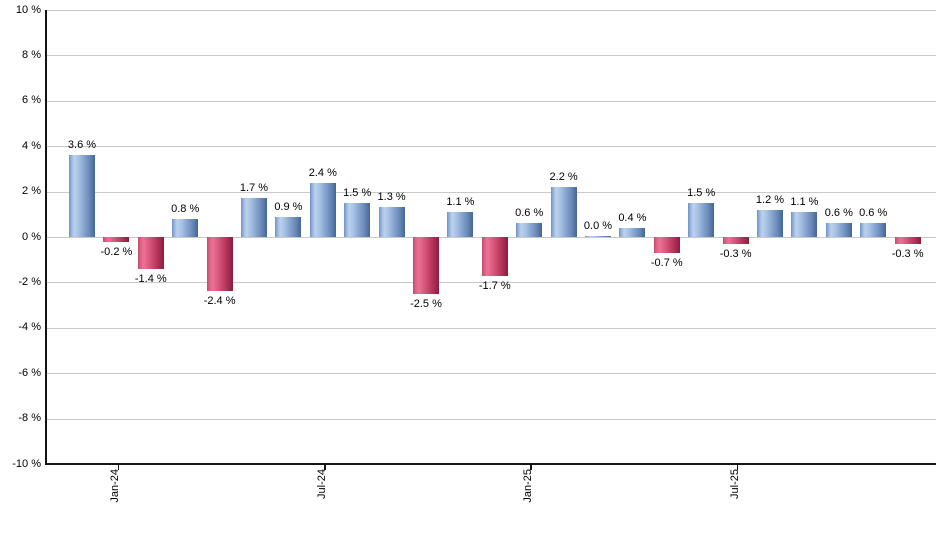 Image resolution: width=940 pixels, height=550 pixels. Describe the element at coordinates (563, 177) in the screenshot. I see `bar-value-label: 2.2 %` at that location.